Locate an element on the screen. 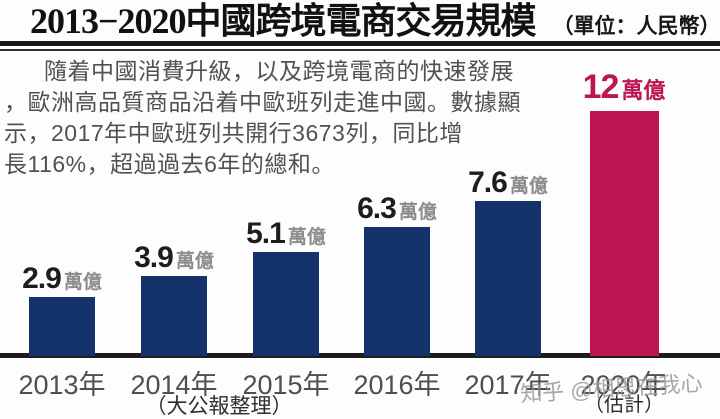  estimate-note: （估計） is located at coordinates (624, 405).